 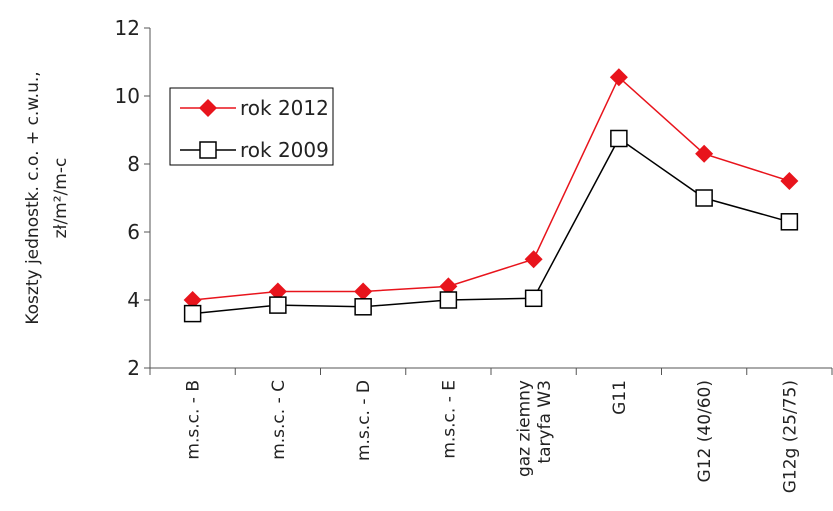 What do you see at coordinates (194, 420) in the screenshot?
I see `x-tick-label: m.s.c. - B` at bounding box center [194, 420].